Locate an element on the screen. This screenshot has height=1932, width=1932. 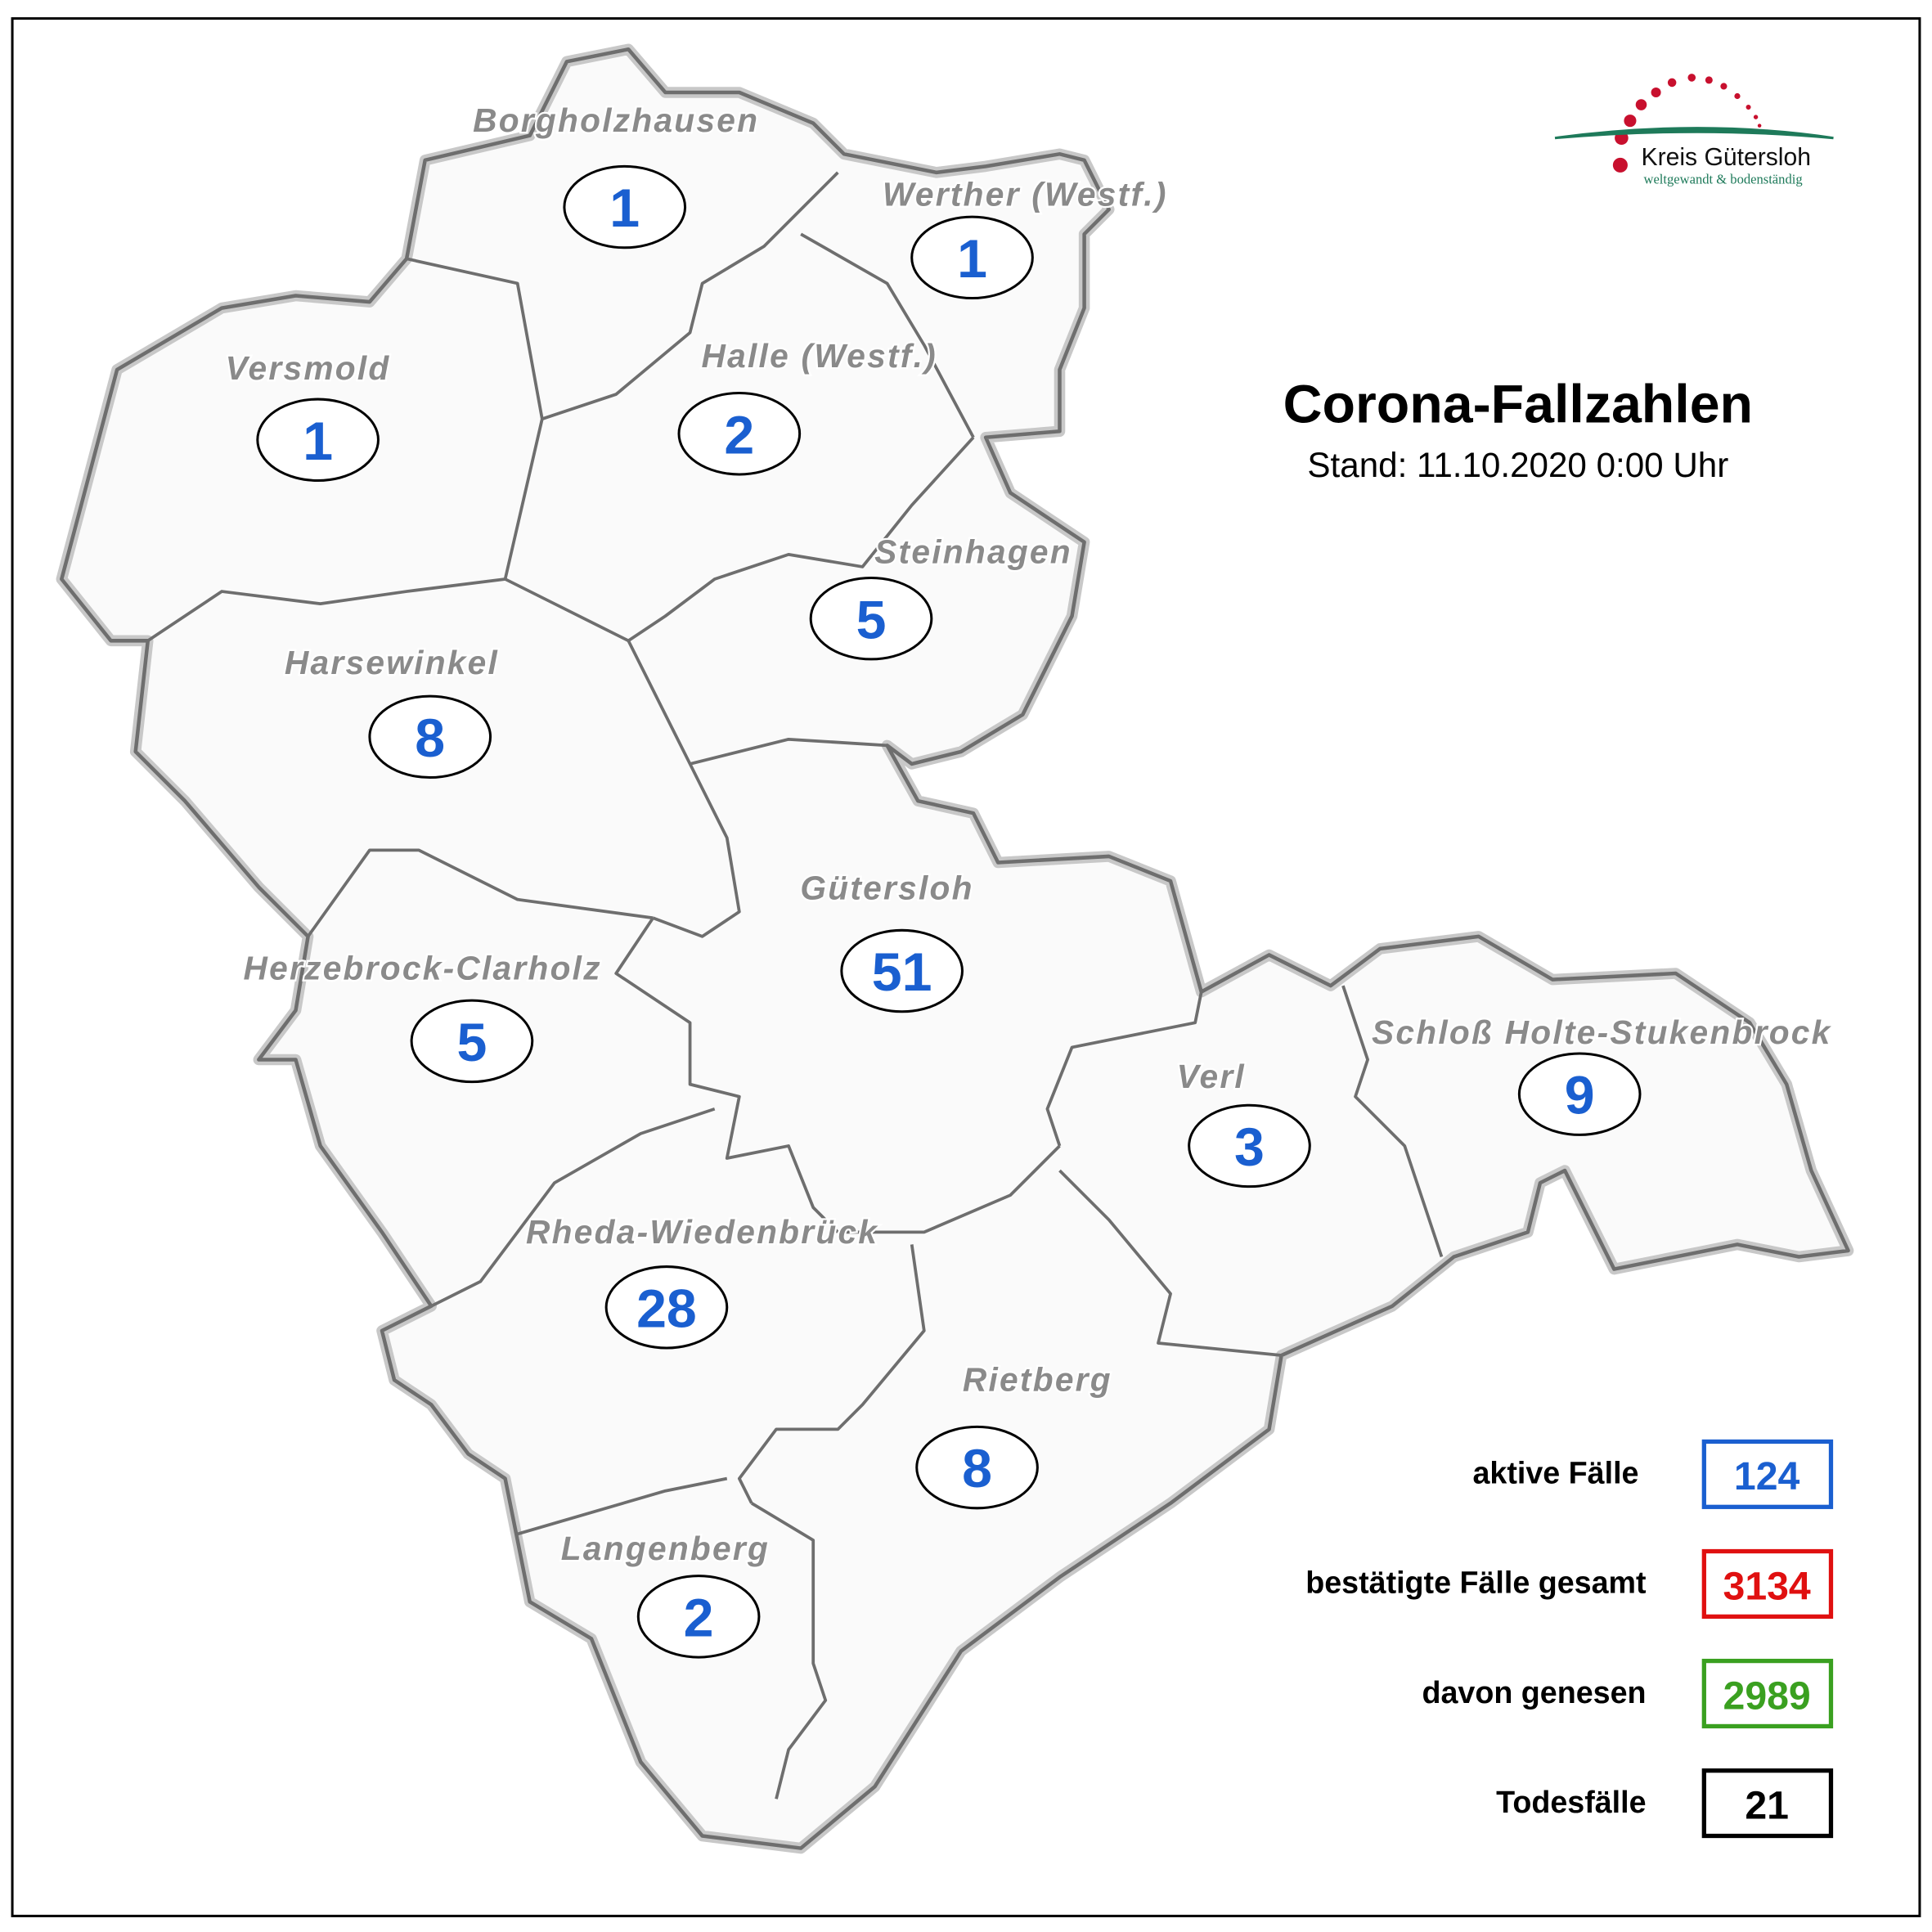
region-name: Steinhagen is located at coordinates (973, 551).